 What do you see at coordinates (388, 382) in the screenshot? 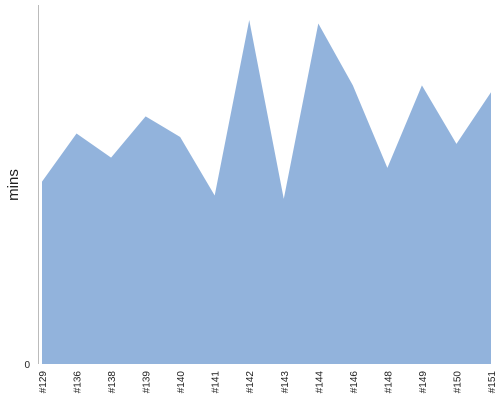
I see `x-tick-label: #148` at bounding box center [388, 382].